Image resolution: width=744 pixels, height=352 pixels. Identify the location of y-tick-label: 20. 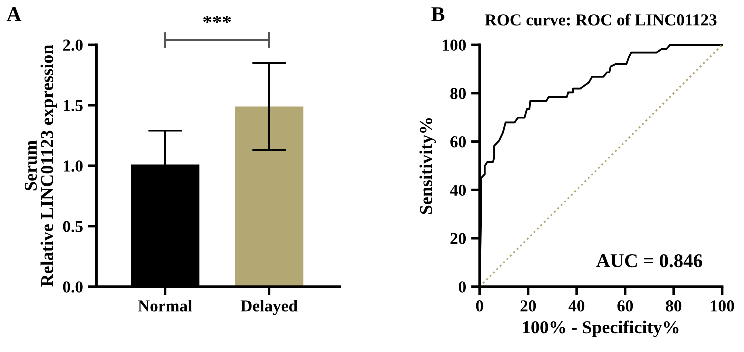
(458, 238).